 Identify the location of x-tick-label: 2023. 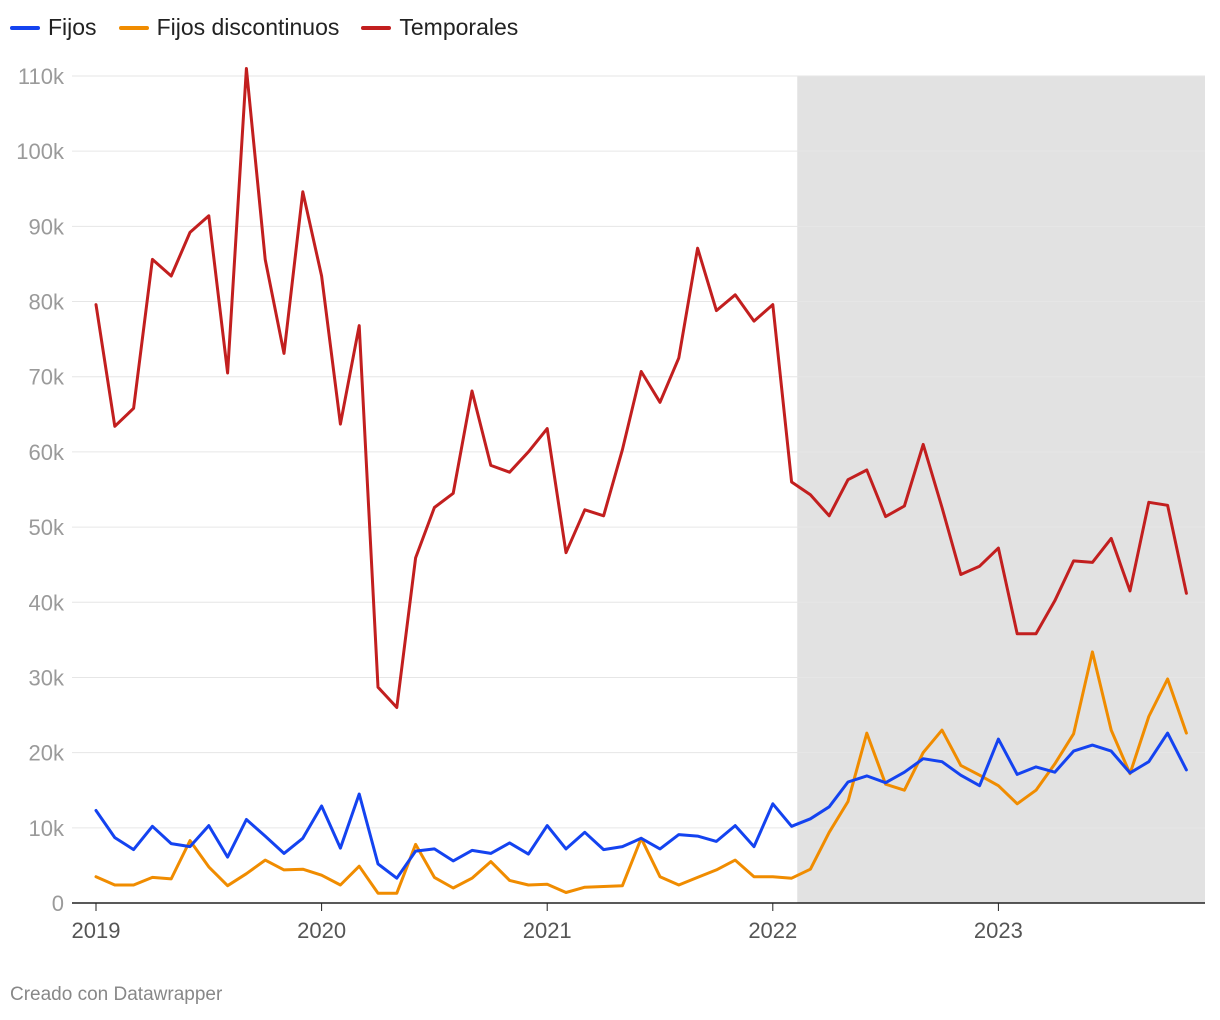
(998, 930).